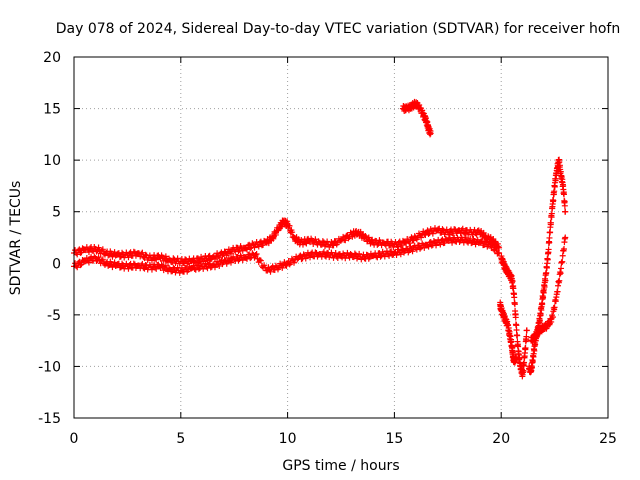  What do you see at coordinates (54, 316) in the screenshot?
I see `y-tick-label: -5` at bounding box center [54, 316].